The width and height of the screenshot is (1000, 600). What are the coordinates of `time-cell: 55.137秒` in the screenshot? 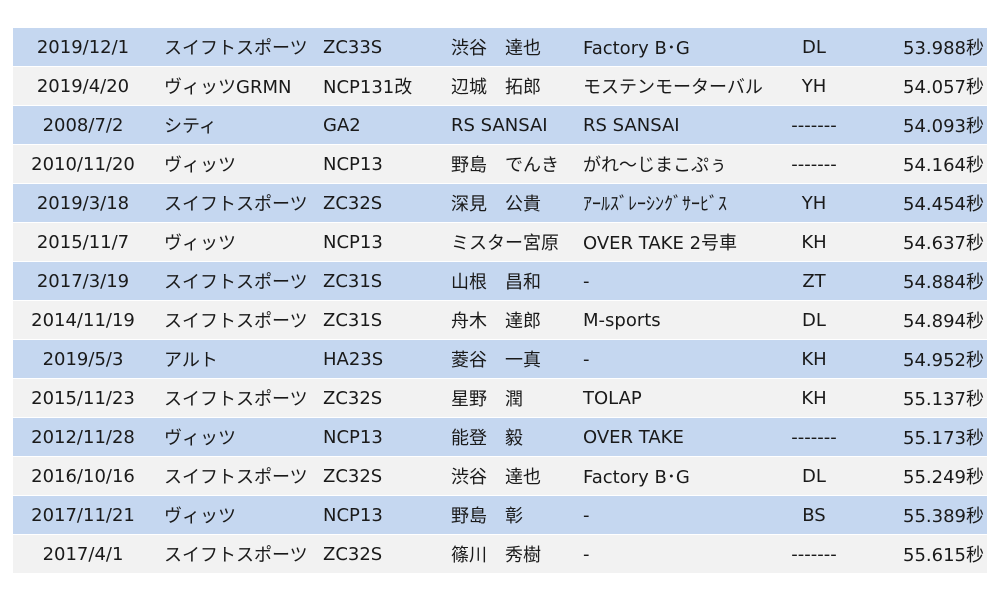 It's located at (943, 399).